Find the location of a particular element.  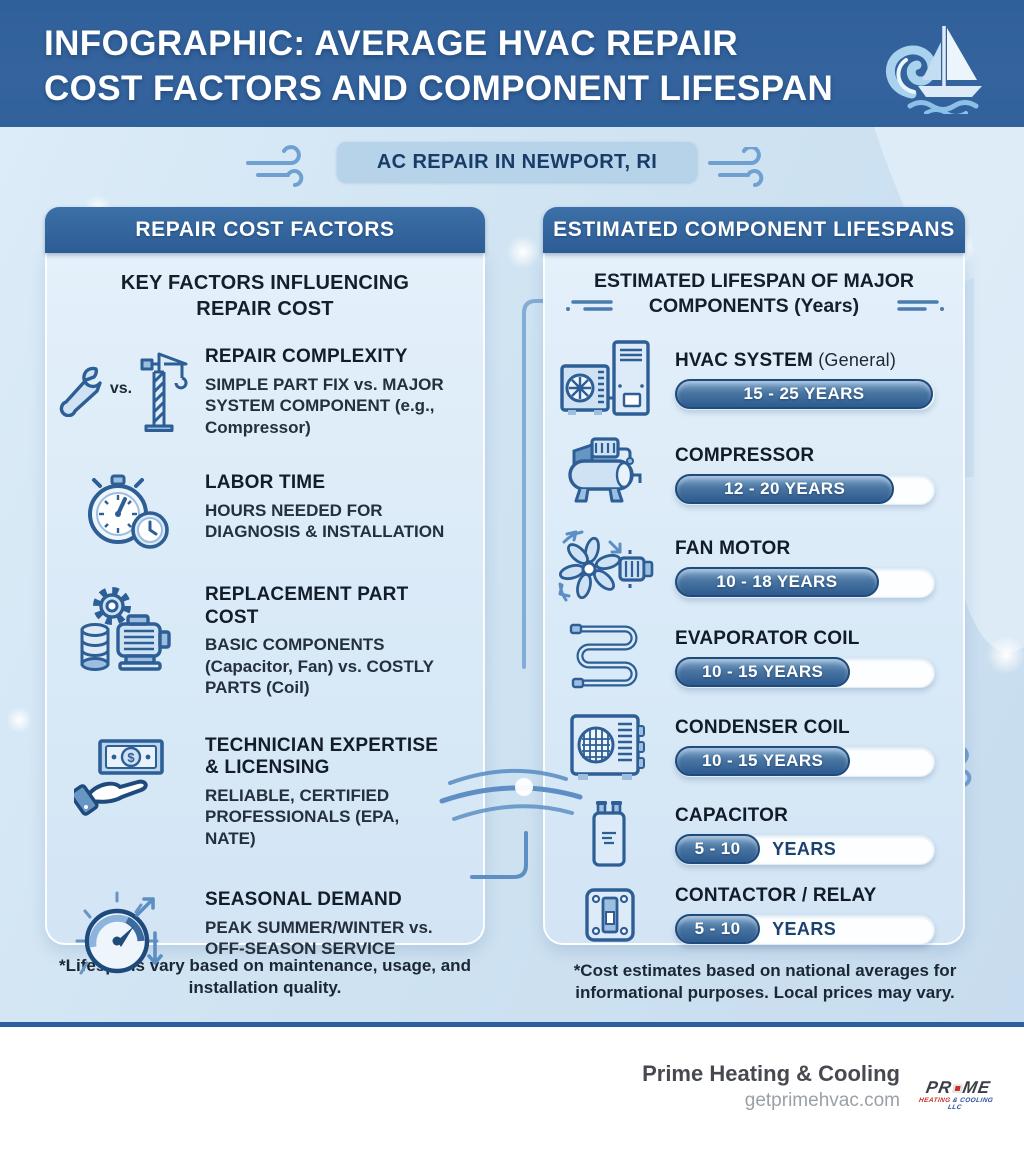

component-name-text: COMPRESSOR is located at coordinates (745, 455).